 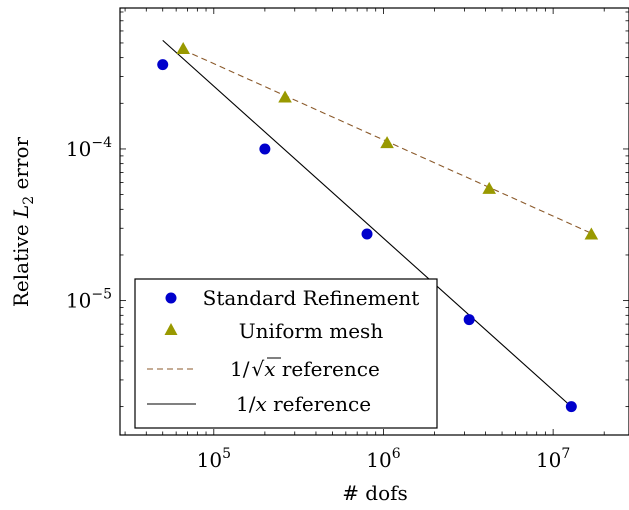 I want to click on y-axis-title: Relative L2 error, so click(x=23, y=221).